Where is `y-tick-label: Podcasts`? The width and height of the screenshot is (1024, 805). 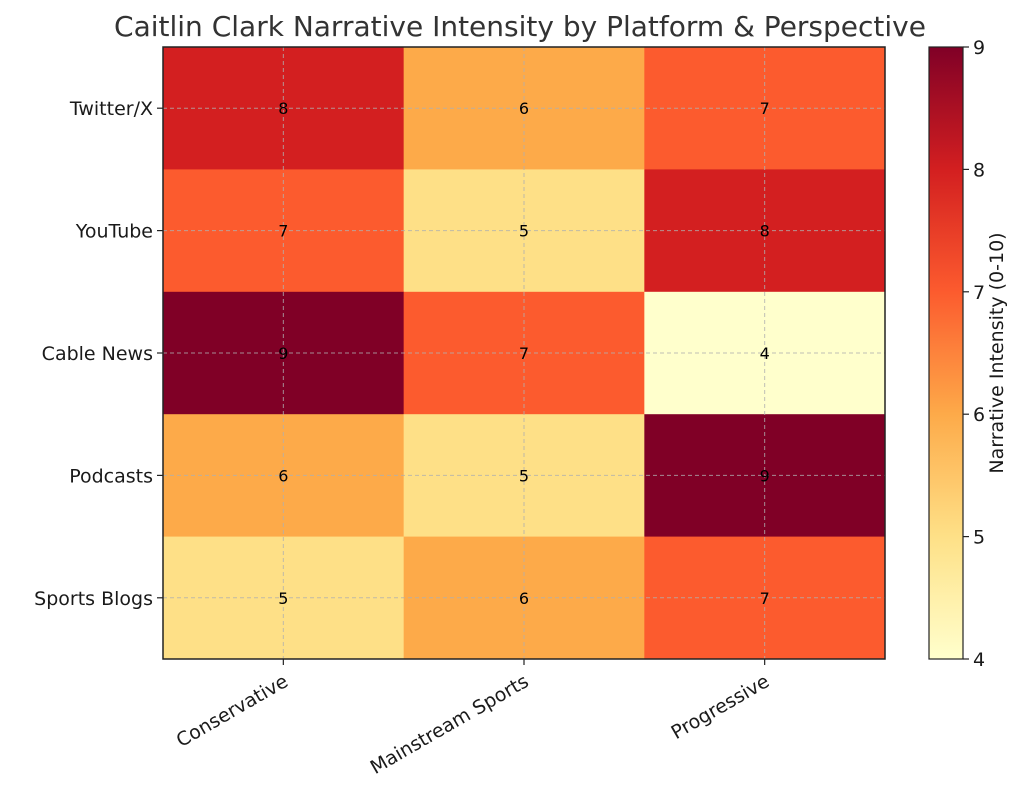
y-tick-label: Podcasts is located at coordinates (111, 476).